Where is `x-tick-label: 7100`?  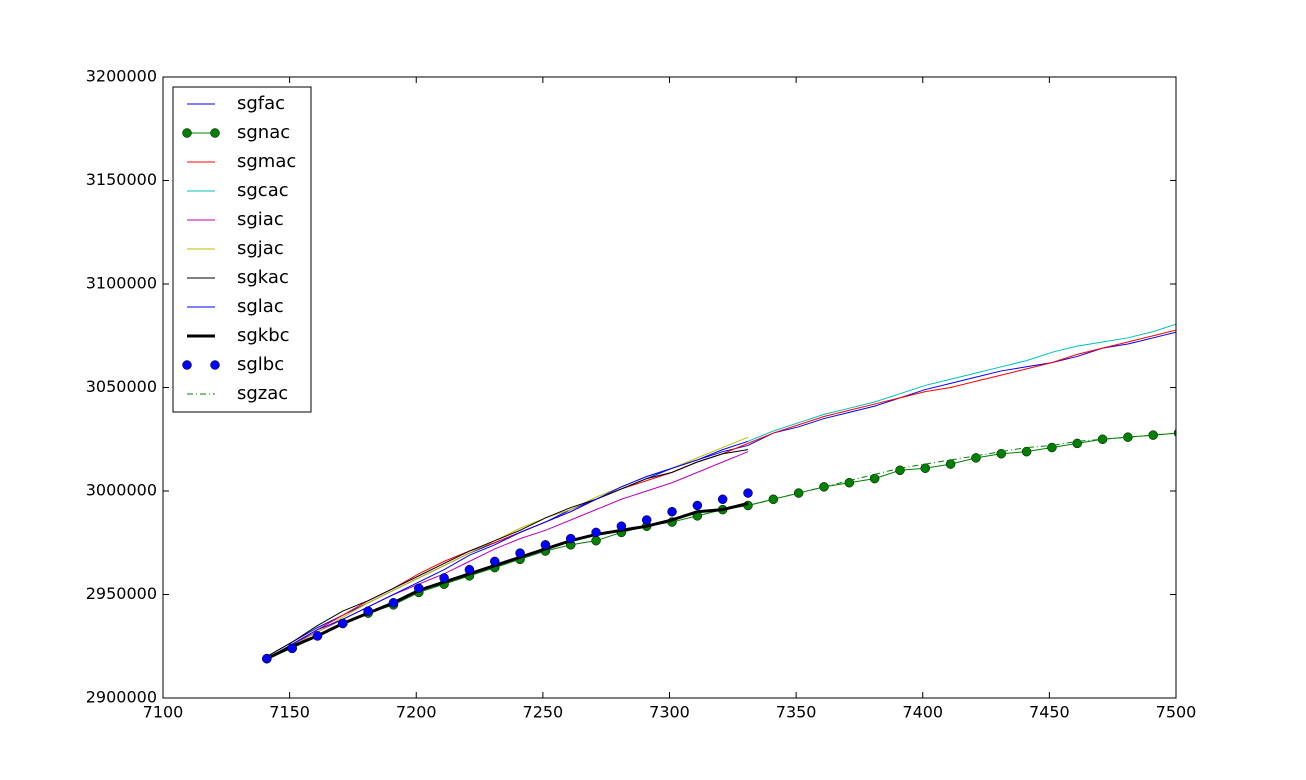
x-tick-label: 7100 is located at coordinates (163, 712).